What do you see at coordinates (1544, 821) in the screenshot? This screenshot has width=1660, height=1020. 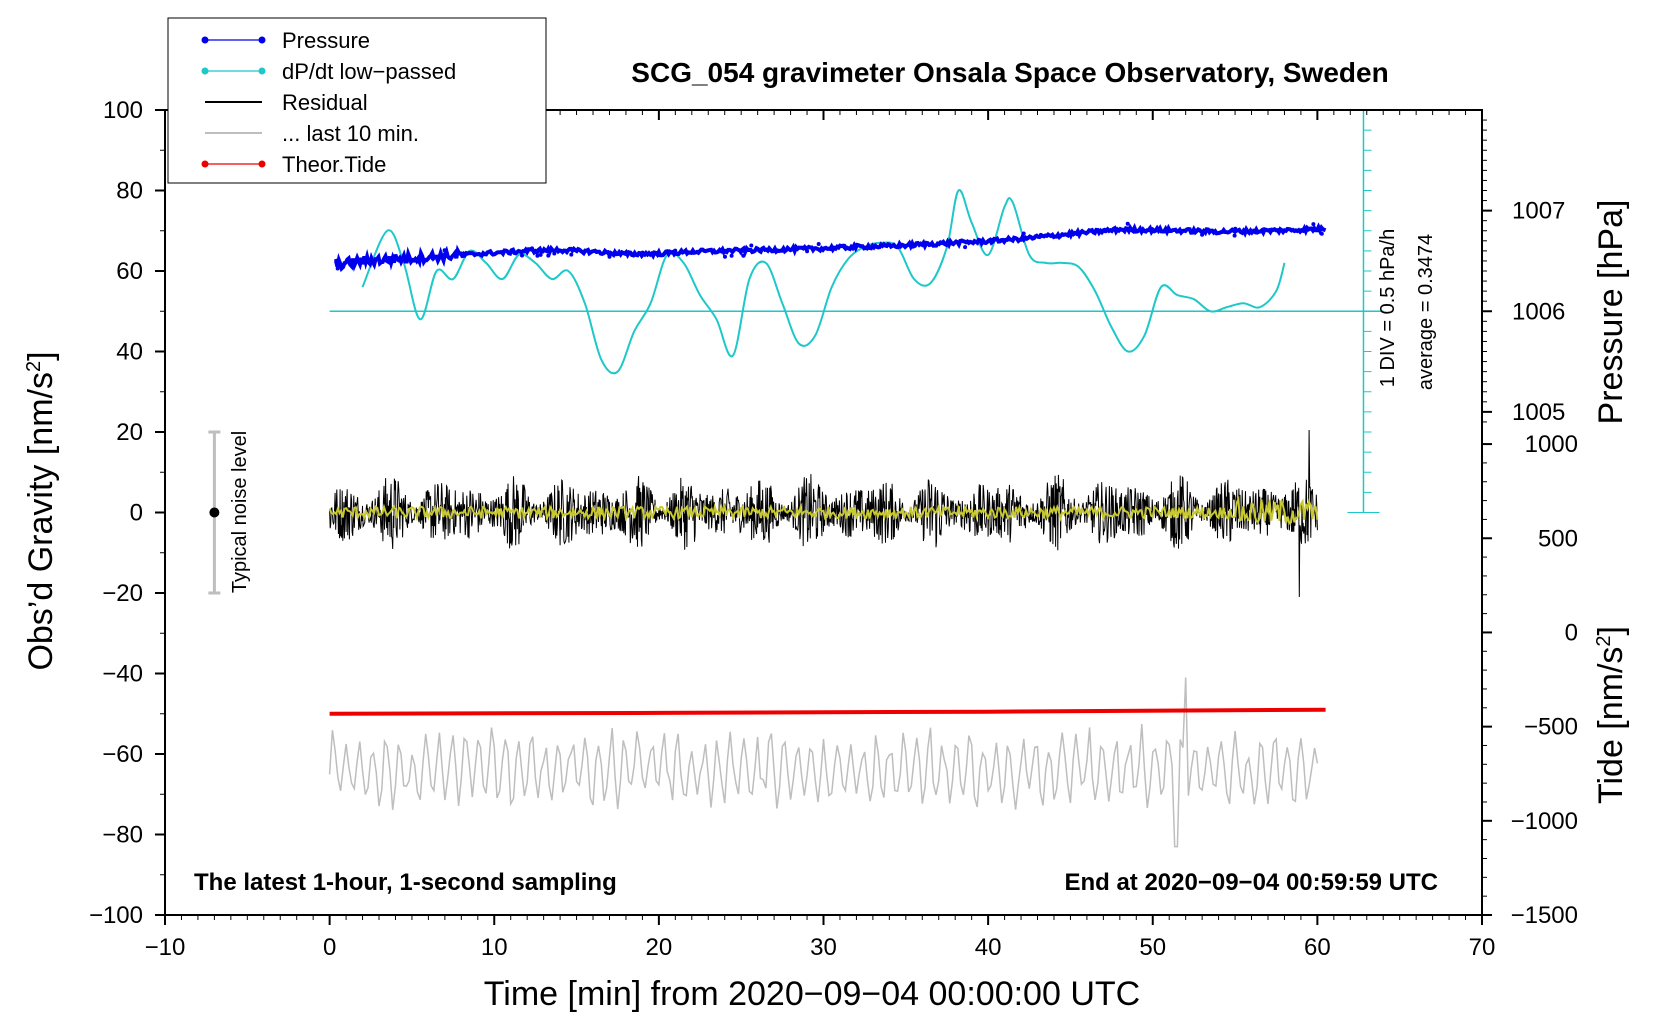 I see `tide-tick-label: −1000` at bounding box center [1544, 821].